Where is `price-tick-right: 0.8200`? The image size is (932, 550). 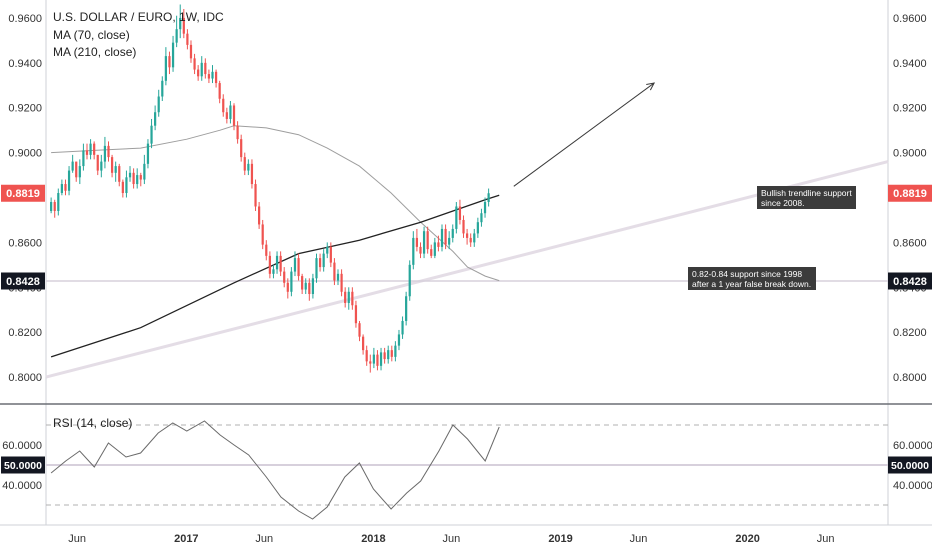
price-tick-right: 0.8200 is located at coordinates (910, 333).